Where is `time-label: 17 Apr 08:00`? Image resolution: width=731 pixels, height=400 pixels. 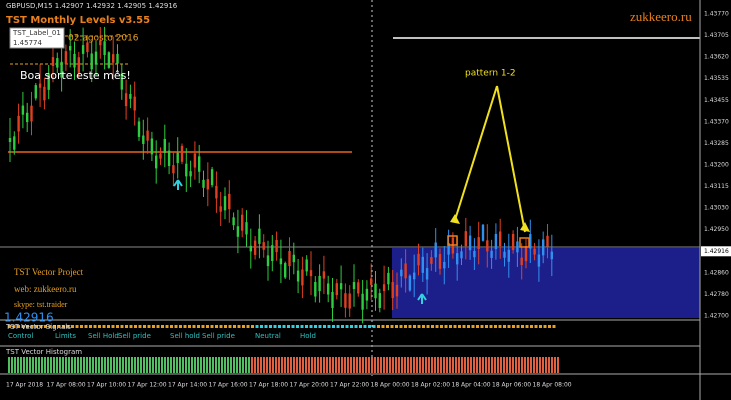 time-label: 17 Apr 08:00 is located at coordinates (66, 385).